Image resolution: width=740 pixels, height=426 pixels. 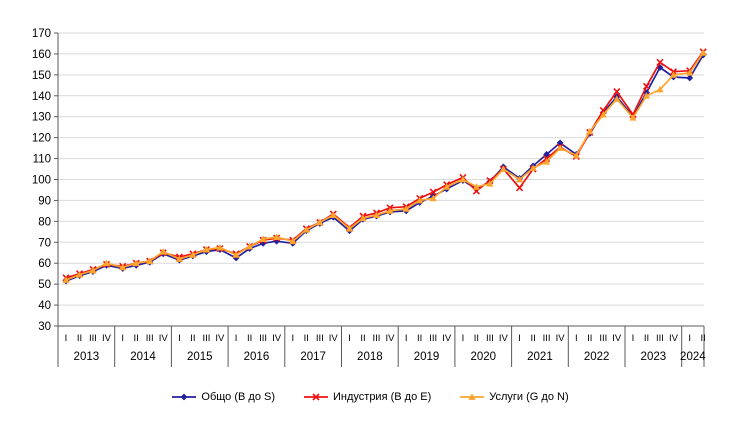 What do you see at coordinates (44, 222) in the screenshot?
I see `y-axis-label: 80` at bounding box center [44, 222].